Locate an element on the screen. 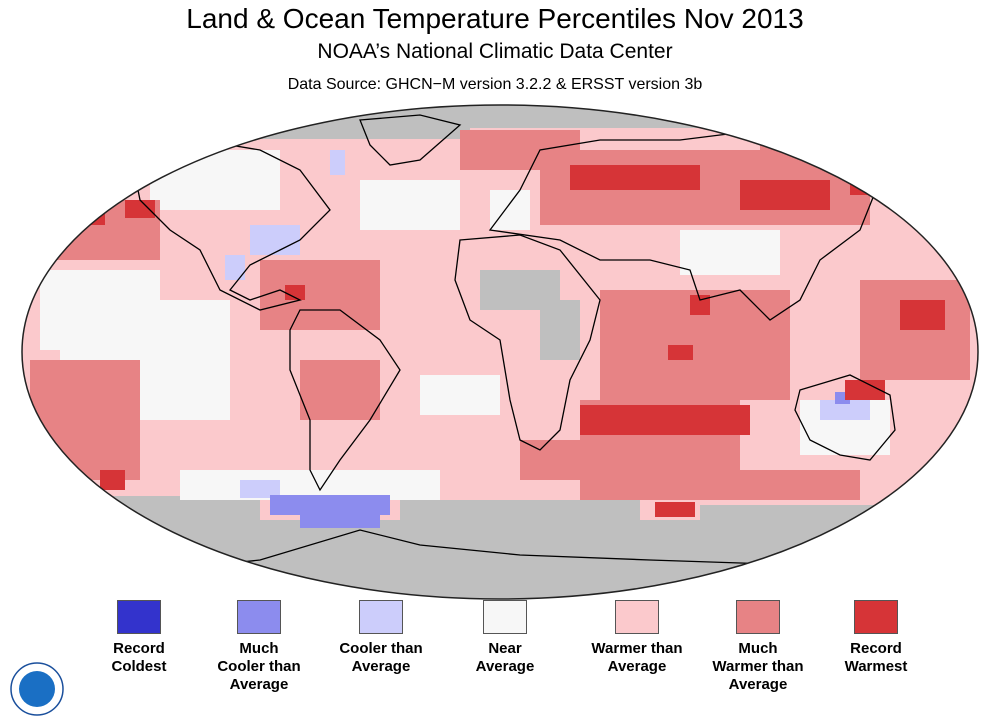  rec-indian-s is located at coordinates (665, 420).